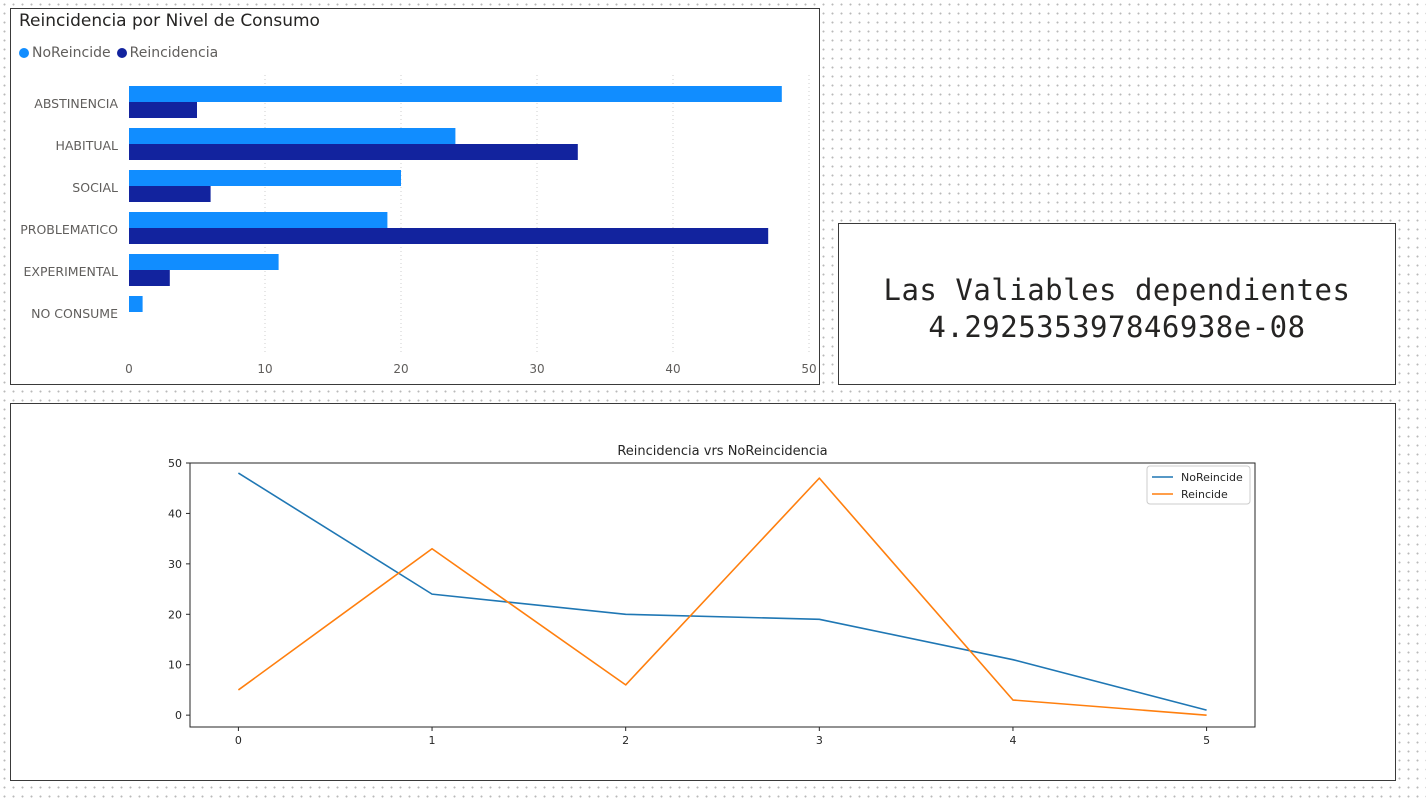 This screenshot has height=799, width=1426. Describe the element at coordinates (264, 369) in the screenshot. I see `x-tick-label: 10` at that location.